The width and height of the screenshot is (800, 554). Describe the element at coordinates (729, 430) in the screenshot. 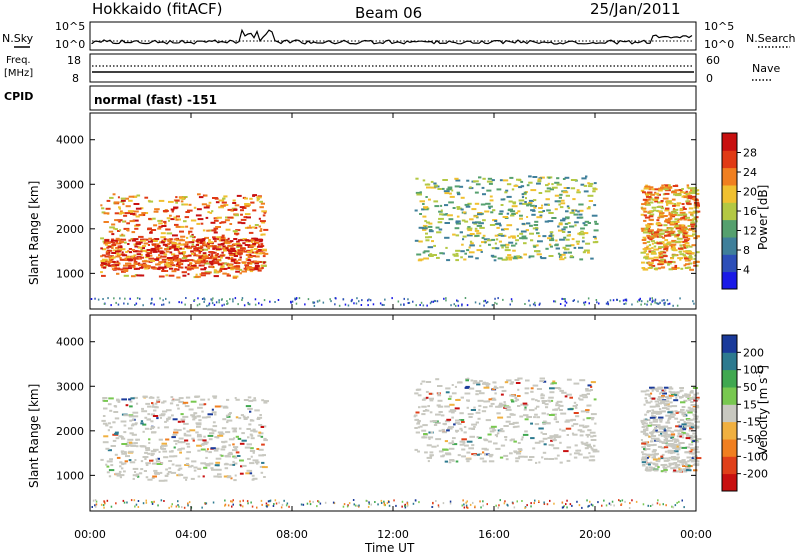

I see `colorbar-bin` at that location.